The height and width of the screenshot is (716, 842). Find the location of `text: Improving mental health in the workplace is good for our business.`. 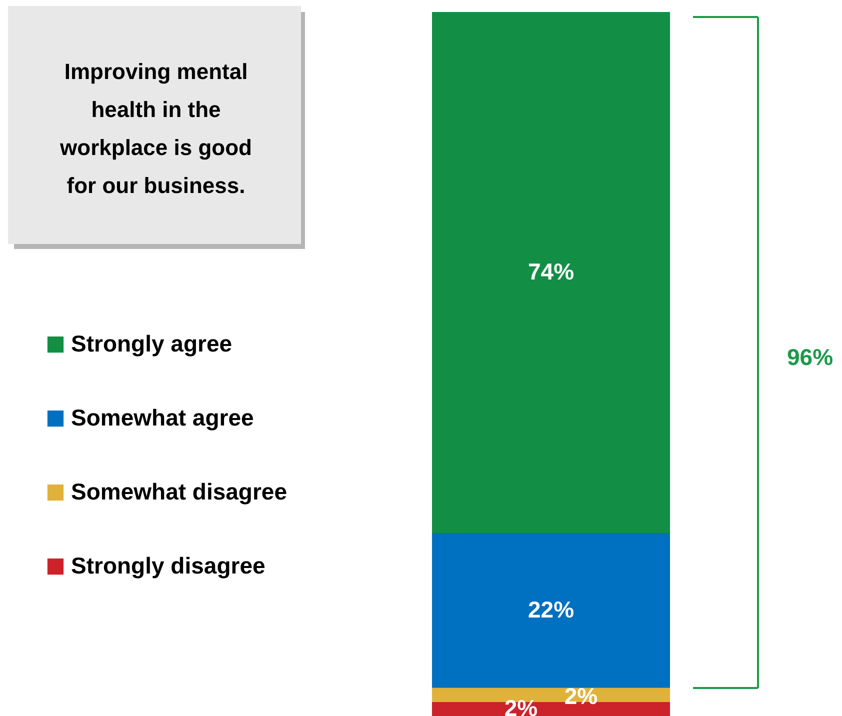

text: Improving mental health in the workplace is good for our business. is located at coordinates (155, 128).